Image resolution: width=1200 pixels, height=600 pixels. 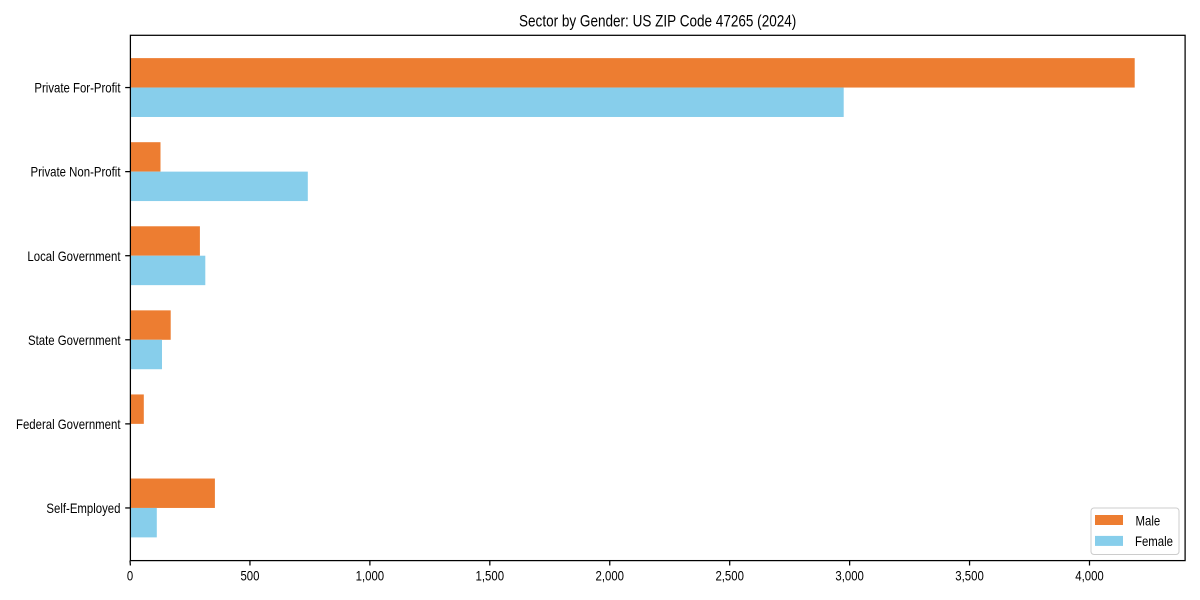 I want to click on svg-text: 500, so click(x=249, y=576).